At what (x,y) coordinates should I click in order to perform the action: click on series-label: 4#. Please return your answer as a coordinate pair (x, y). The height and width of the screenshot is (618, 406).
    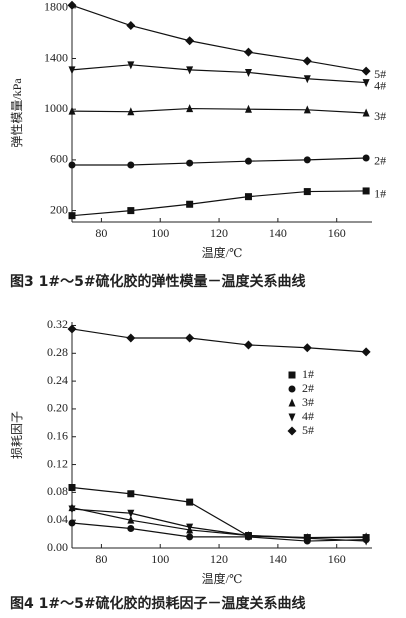
    Looking at the image, I should click on (380, 85).